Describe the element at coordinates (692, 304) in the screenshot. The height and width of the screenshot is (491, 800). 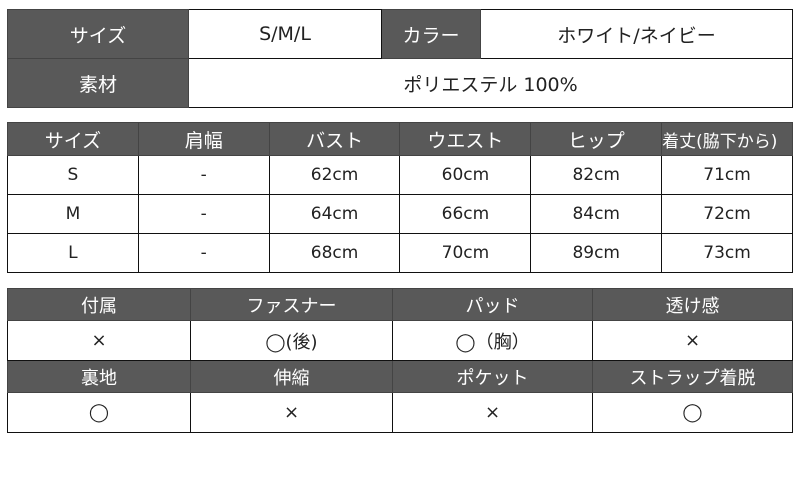
I see `feature-header: 透け感` at that location.